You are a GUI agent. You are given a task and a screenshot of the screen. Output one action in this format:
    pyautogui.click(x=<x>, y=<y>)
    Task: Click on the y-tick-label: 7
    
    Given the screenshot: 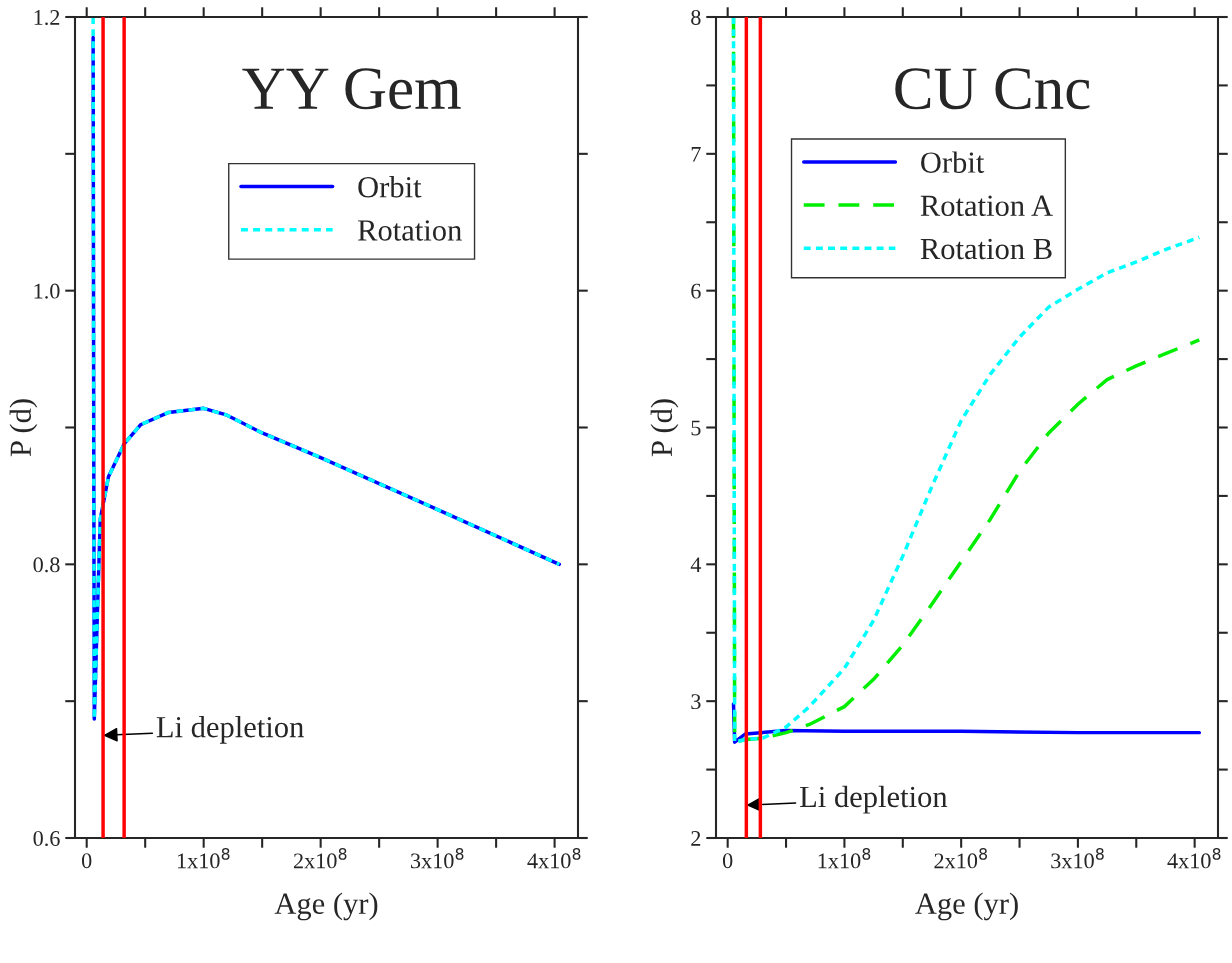 What is the action you would take?
    pyautogui.click(x=696, y=154)
    